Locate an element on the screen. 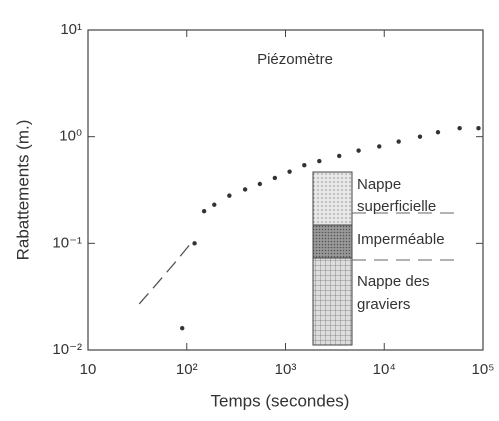 This screenshot has width=499, height=421. y-tick-label: 10⁻¹ is located at coordinates (67, 242).